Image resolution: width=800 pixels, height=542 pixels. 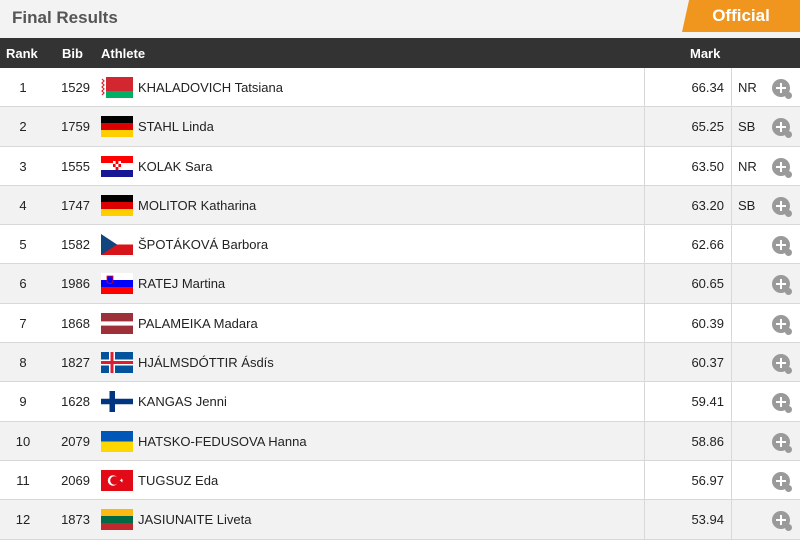 I want to click on athlete-name: RATEJ Martina, so click(x=182, y=284).